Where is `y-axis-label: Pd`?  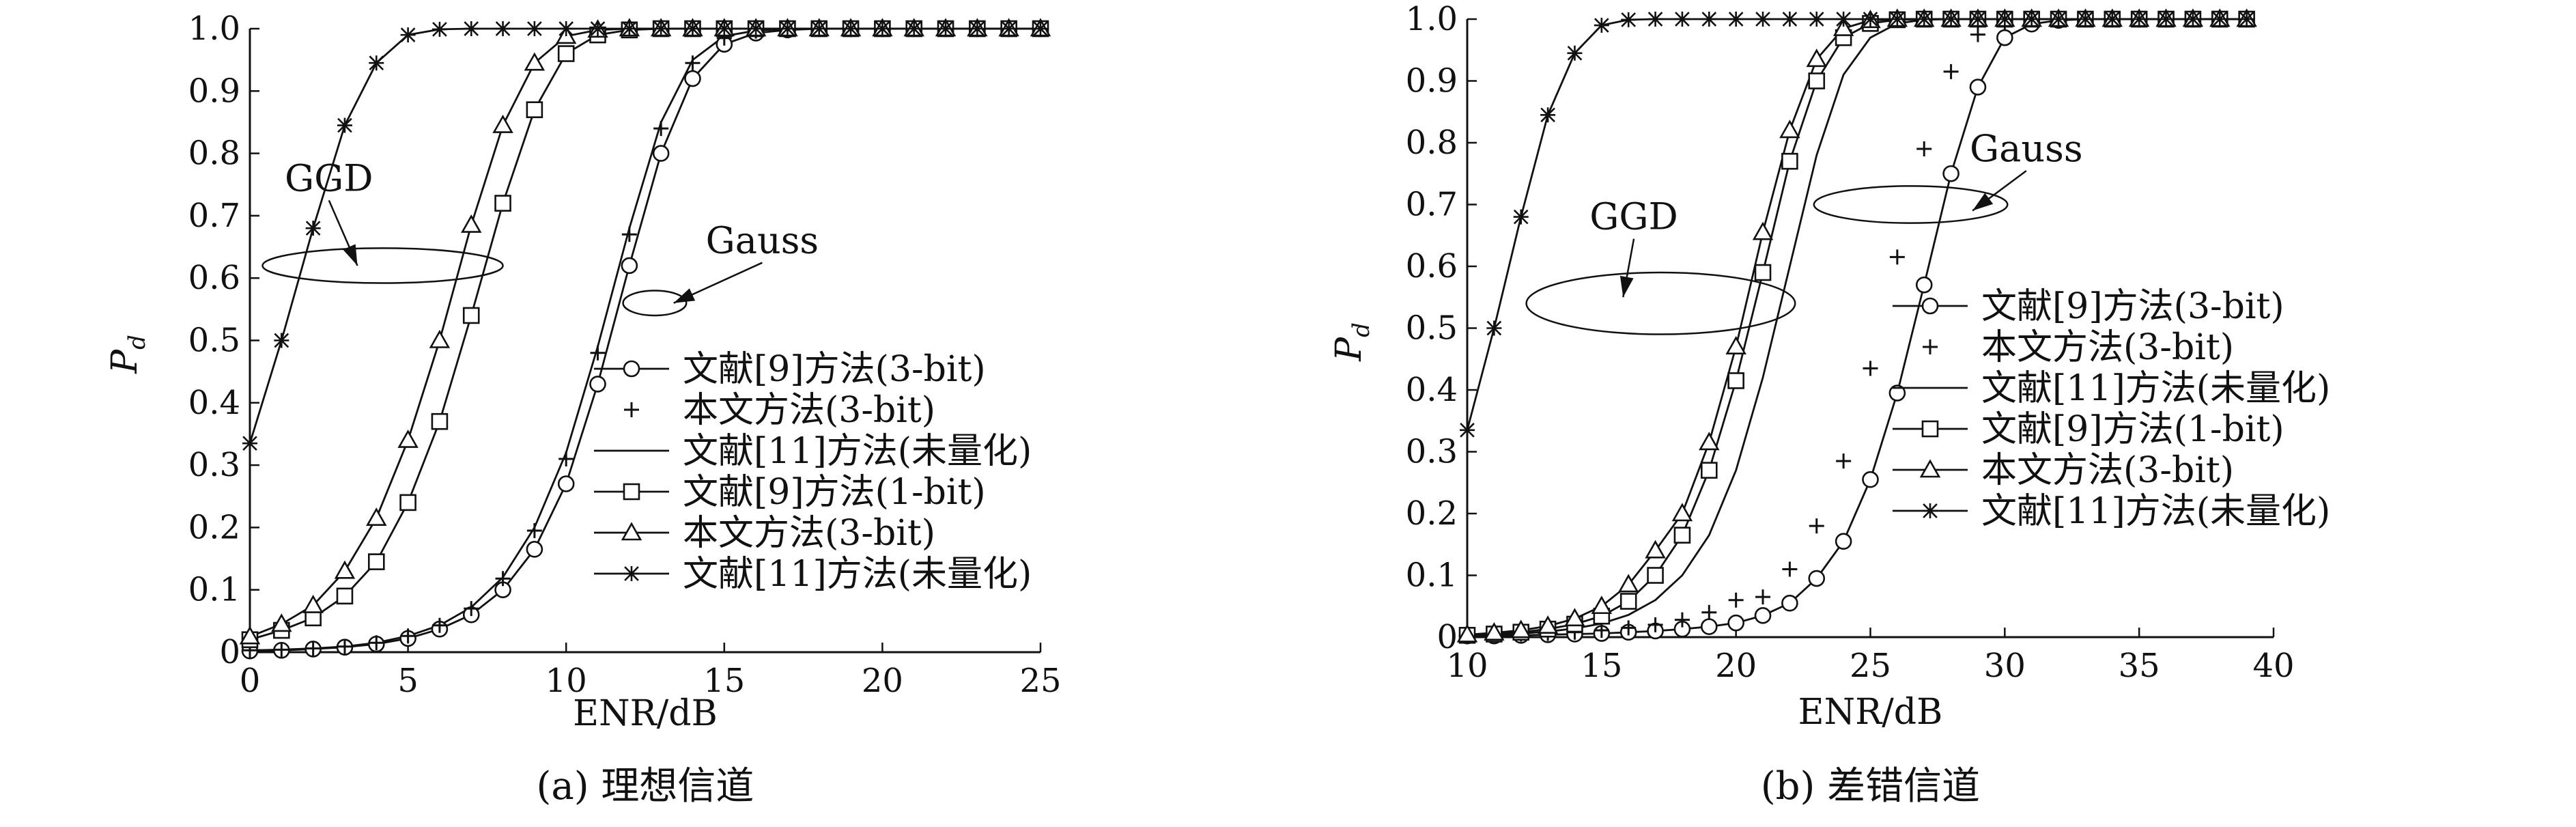
y-axis-label: Pd is located at coordinates (1352, 342).